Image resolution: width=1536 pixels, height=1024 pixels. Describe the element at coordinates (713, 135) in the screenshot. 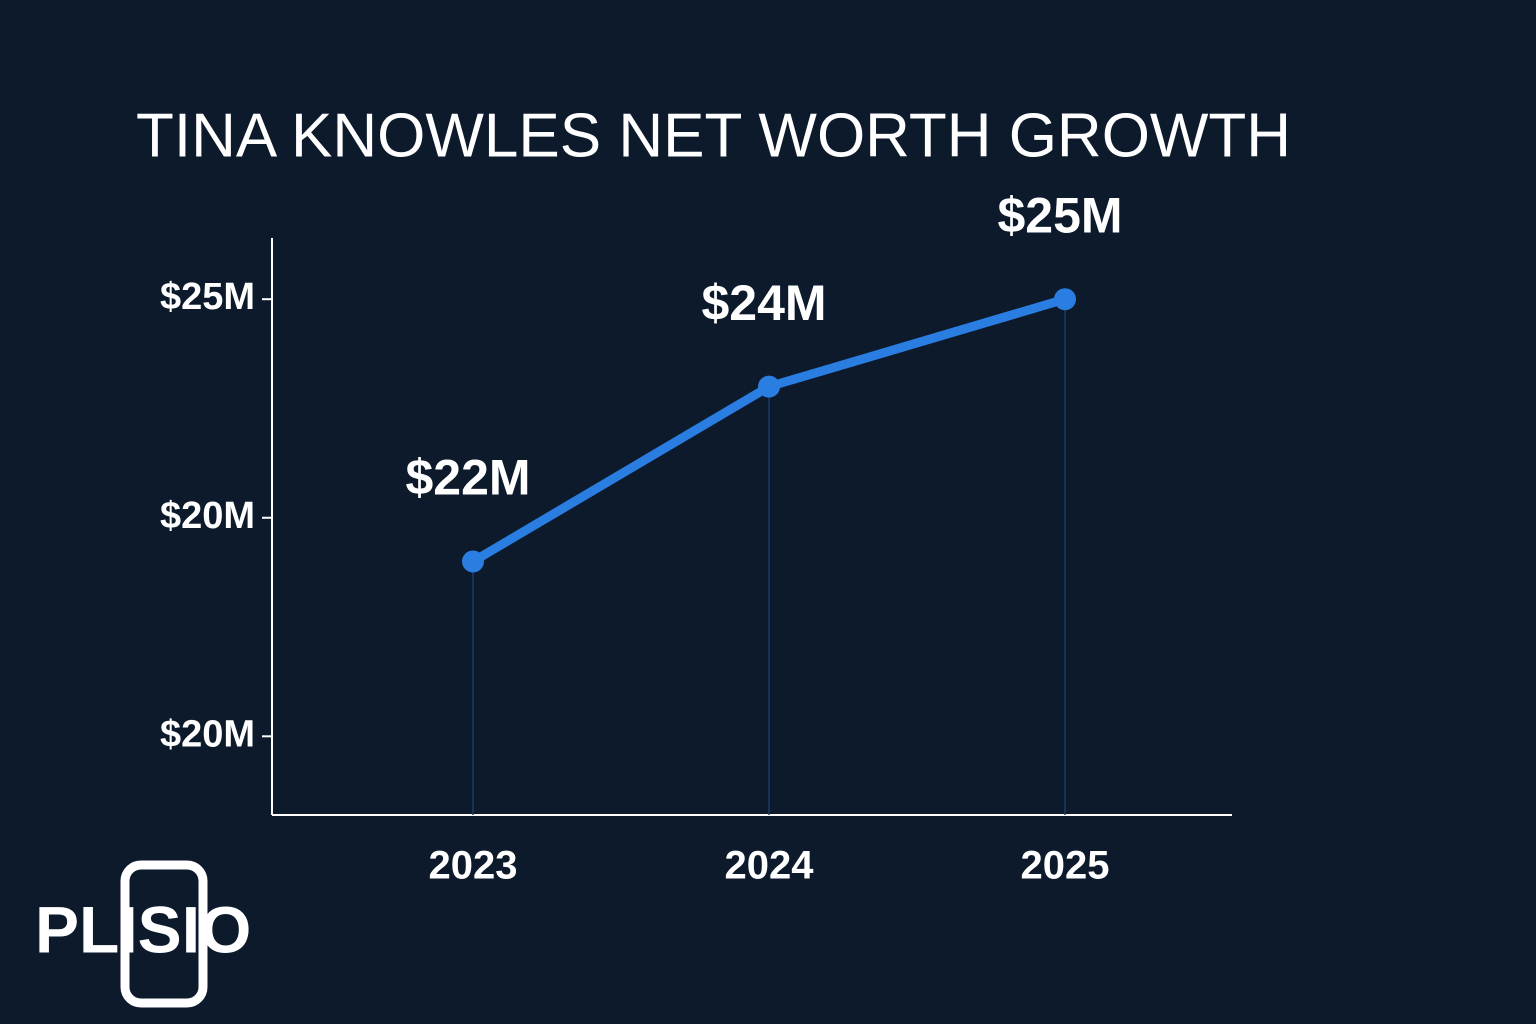

I see `chart-title: TINA KNOWLES NET WORTH GROWTH` at that location.